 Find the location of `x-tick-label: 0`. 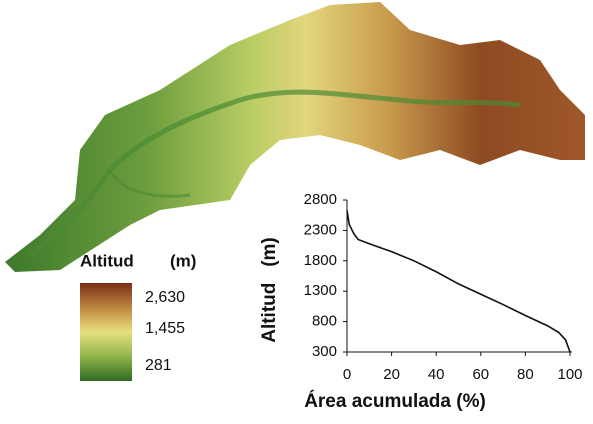

x-tick-label: 0 is located at coordinates (347, 374).